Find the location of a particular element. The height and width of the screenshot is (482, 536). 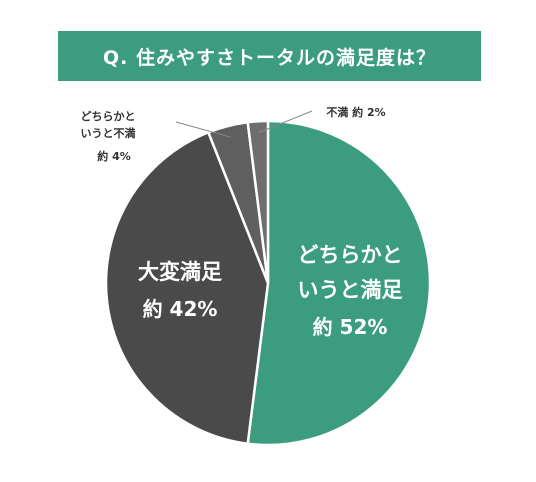

slice-value-label: 約 4% is located at coordinates (114, 156).